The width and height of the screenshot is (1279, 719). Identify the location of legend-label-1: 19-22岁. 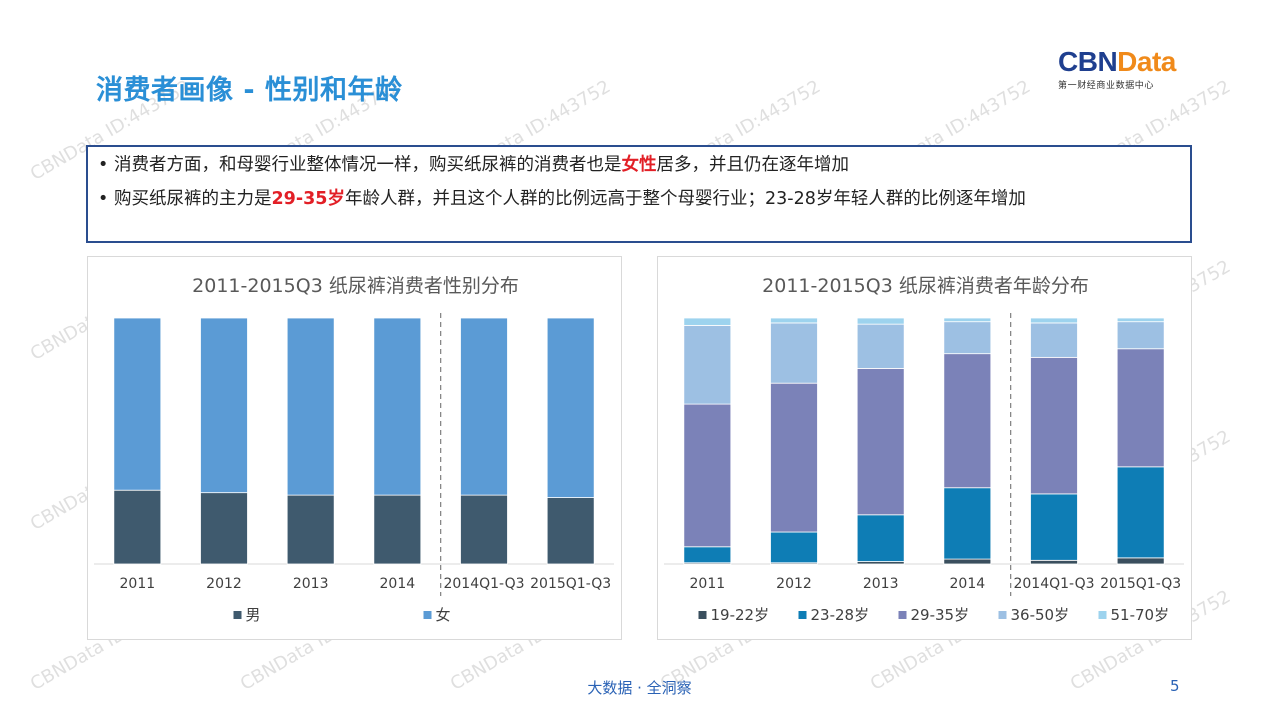
(740, 615).